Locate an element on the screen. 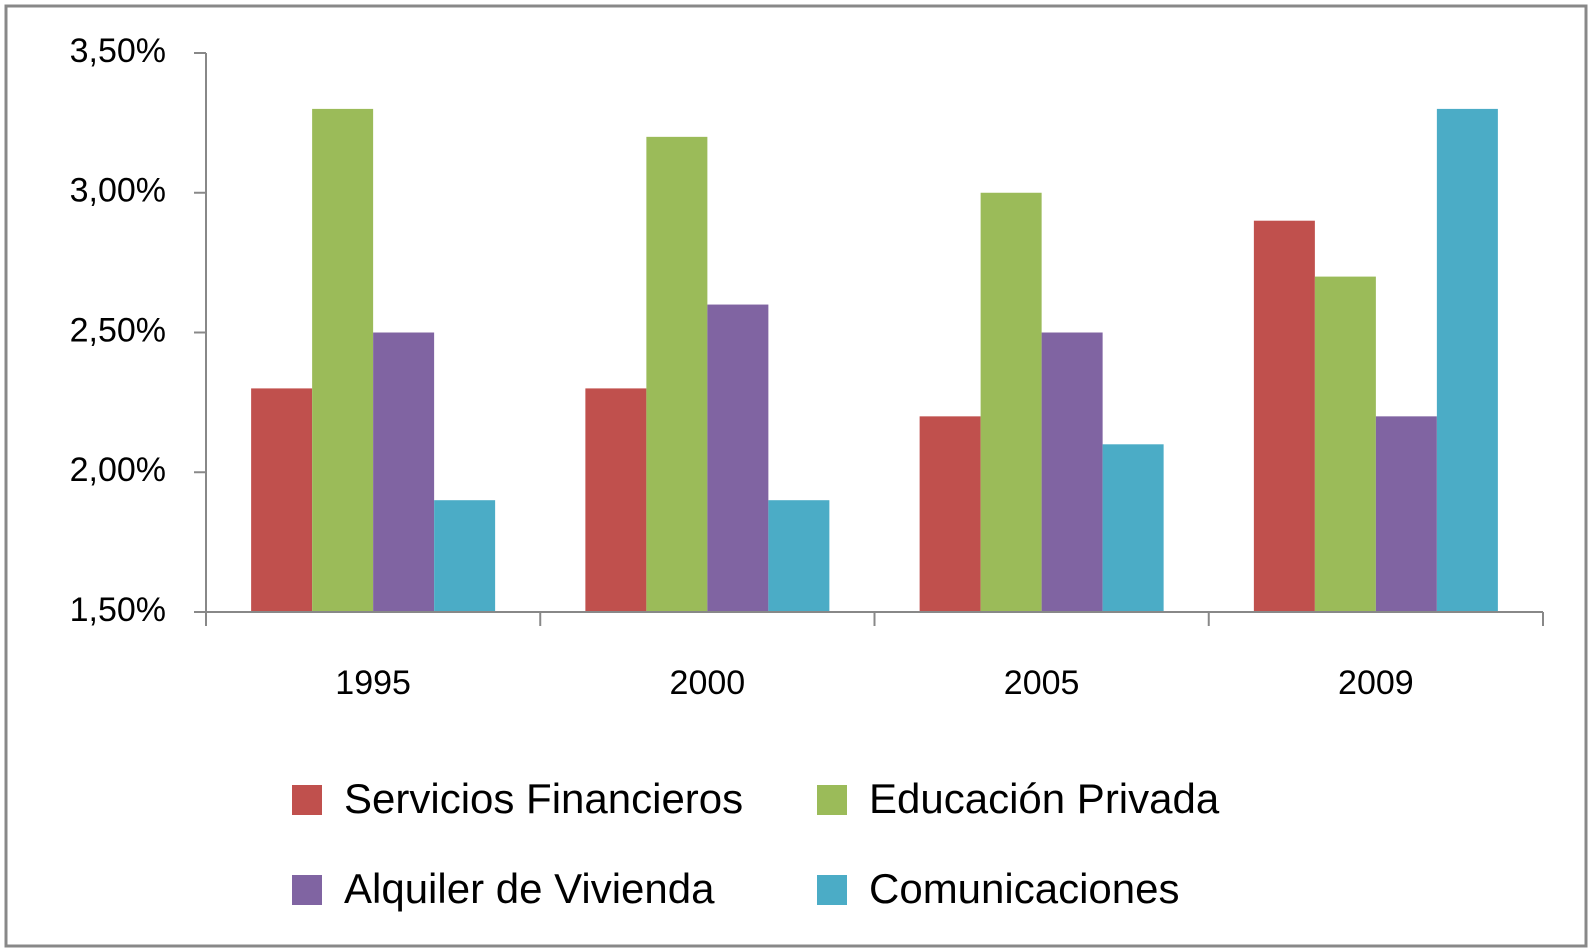 The image size is (1594, 952). x-tick-label: 2000 is located at coordinates (708, 683).